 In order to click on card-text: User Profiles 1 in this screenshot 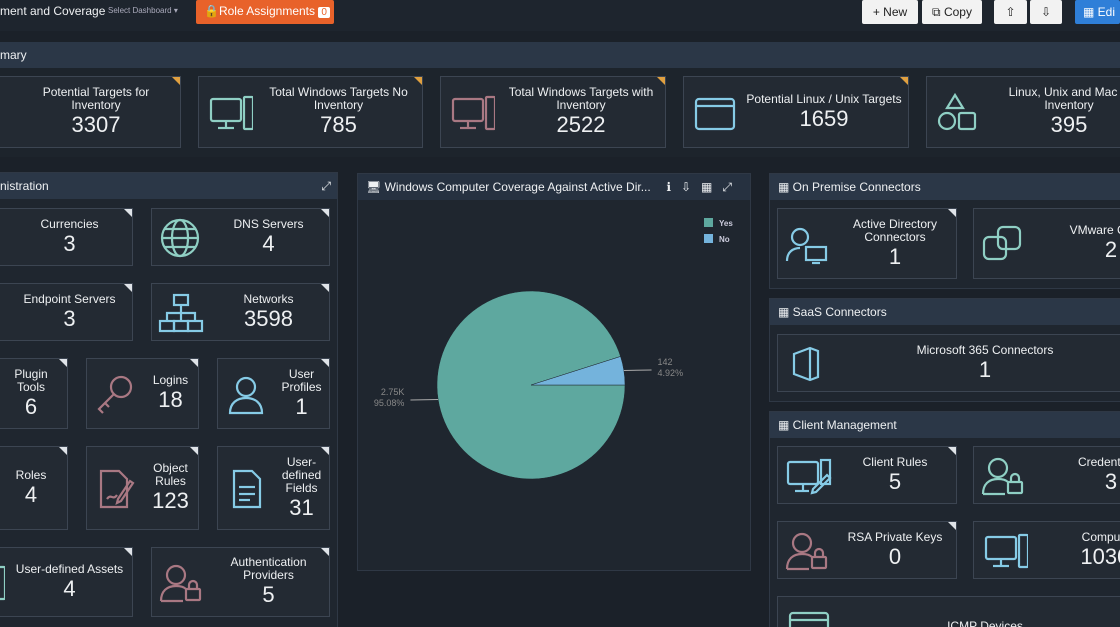, I will do `click(301, 393)`.